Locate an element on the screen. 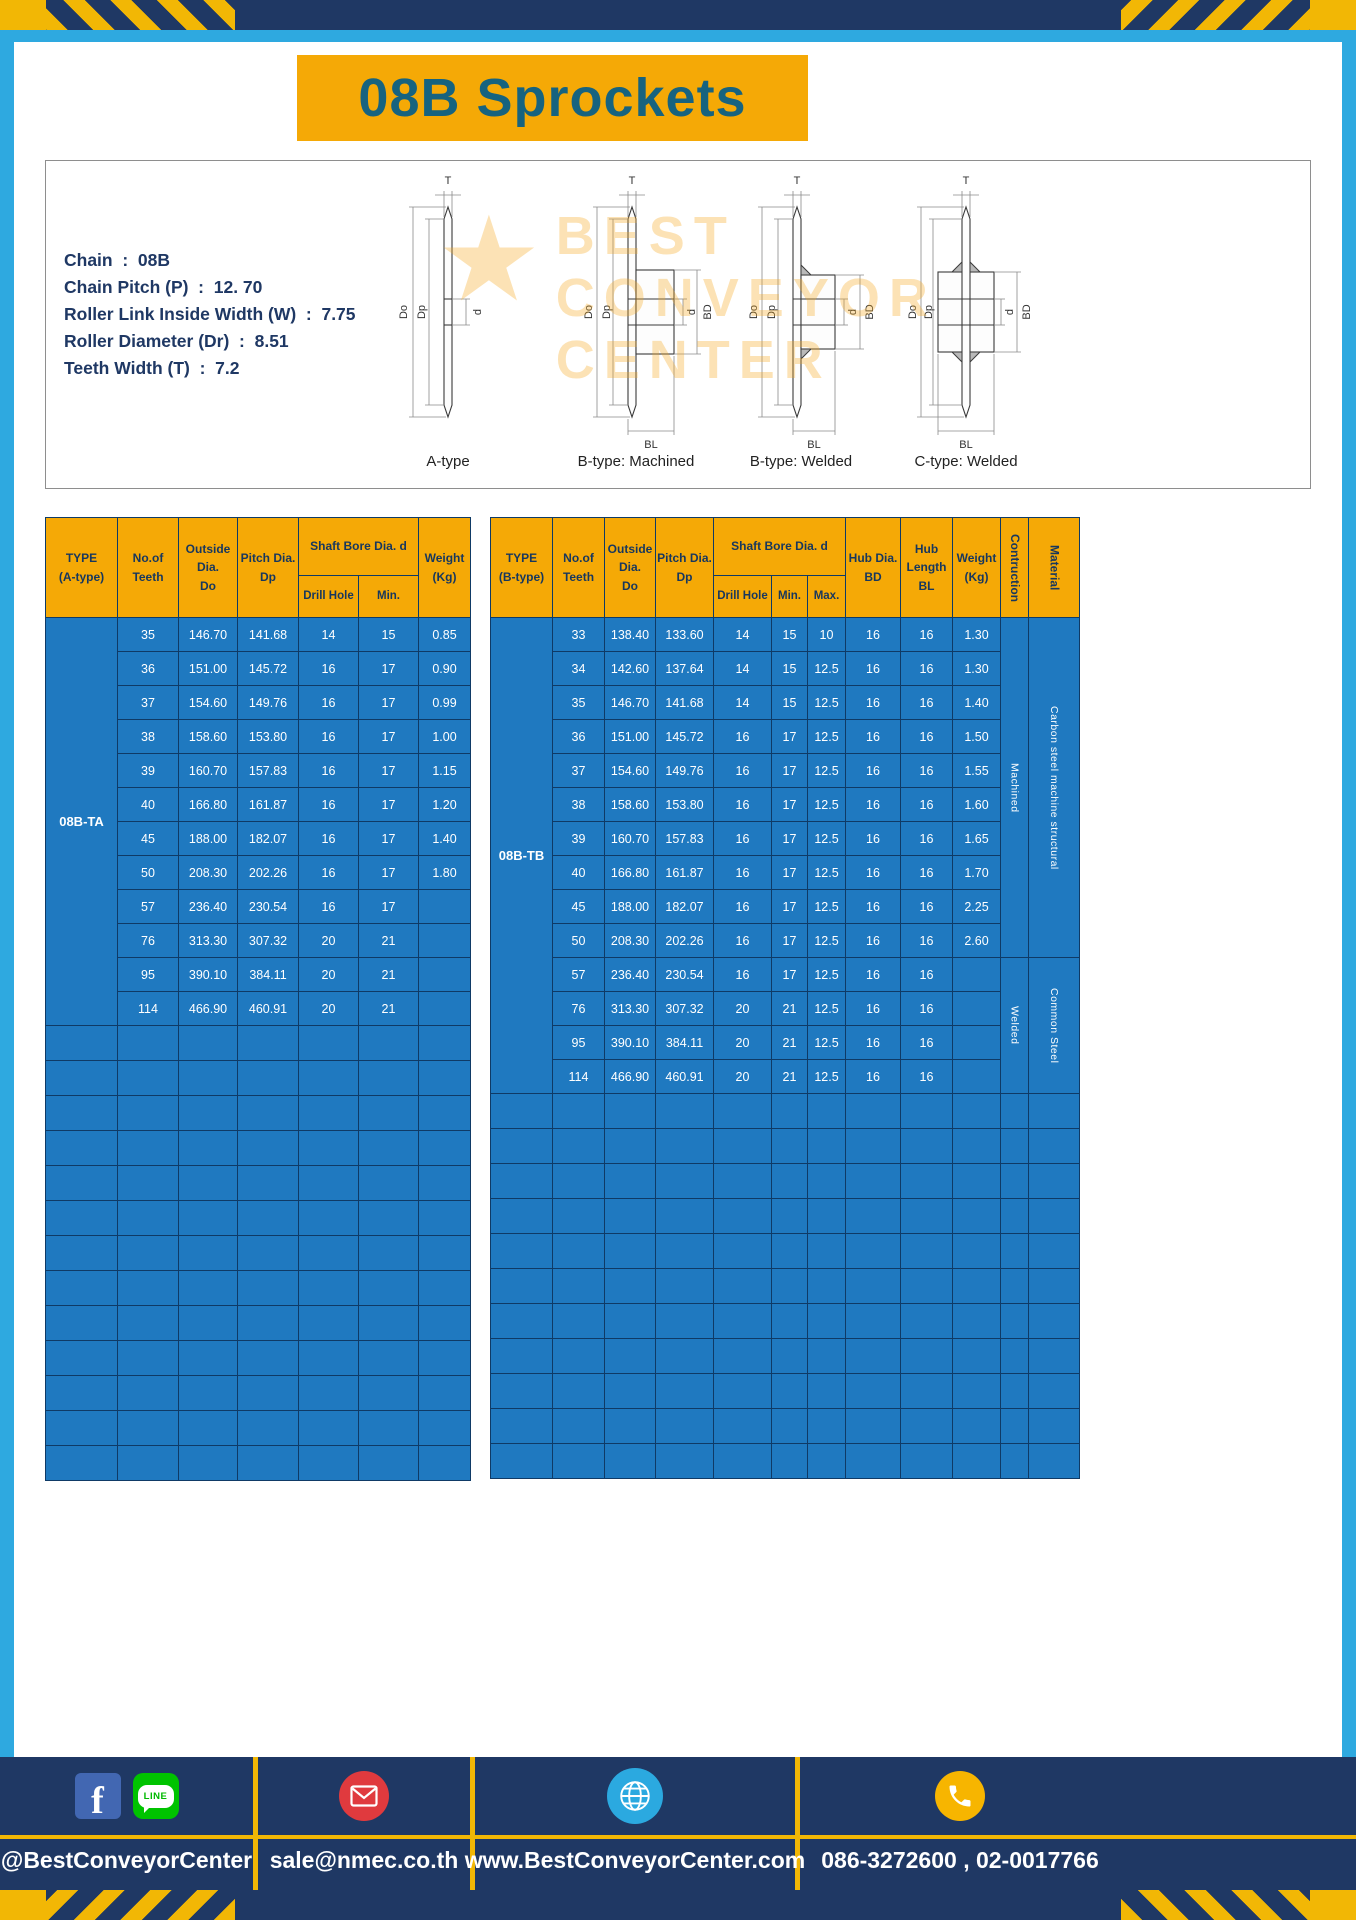 The height and width of the screenshot is (1920, 1356). construction-cell: Welded is located at coordinates (1014, 1025).